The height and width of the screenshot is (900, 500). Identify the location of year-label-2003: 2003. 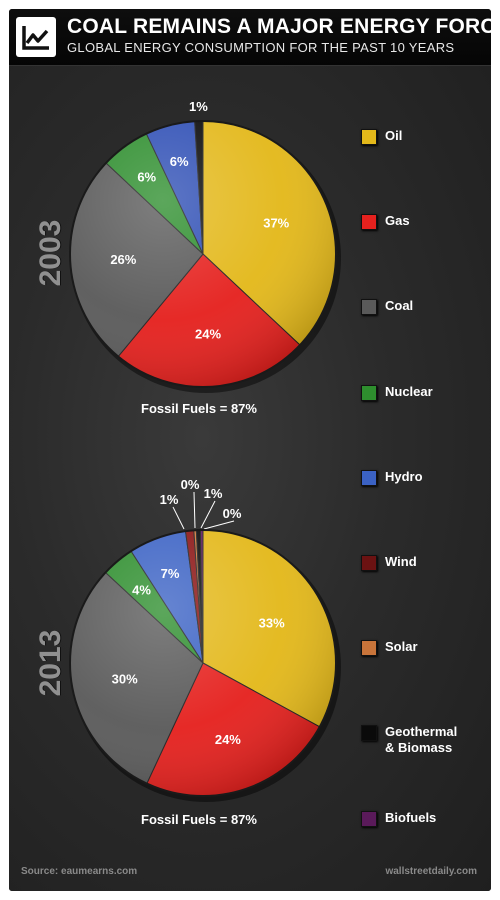
(50, 253).